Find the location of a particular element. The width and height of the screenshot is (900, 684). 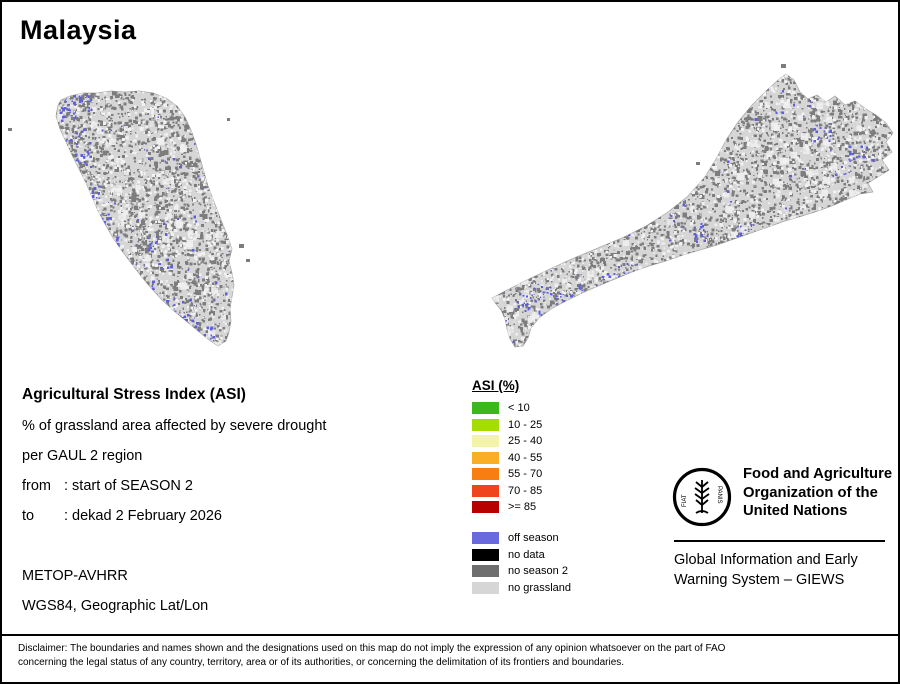

legend-label: >= 85 is located at coordinates (522, 507).